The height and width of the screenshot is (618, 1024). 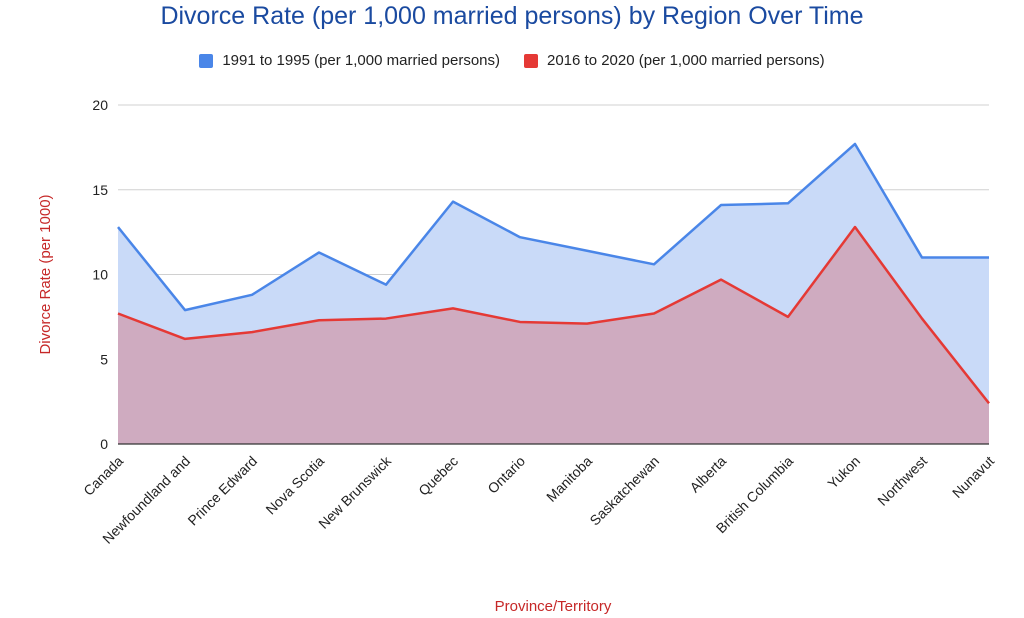 I want to click on y-tick-label: 20, so click(x=100, y=105).